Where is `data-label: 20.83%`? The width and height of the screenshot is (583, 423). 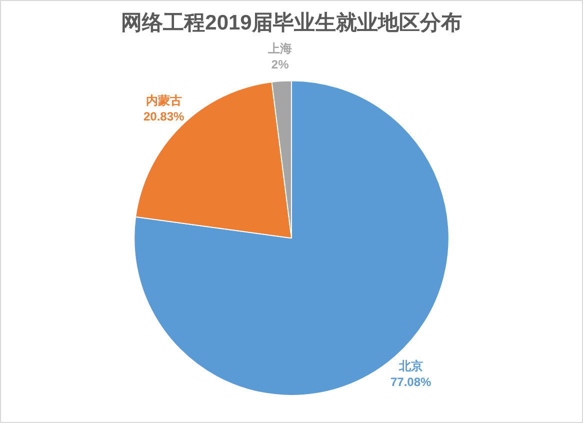 data-label: 20.83% is located at coordinates (164, 117).